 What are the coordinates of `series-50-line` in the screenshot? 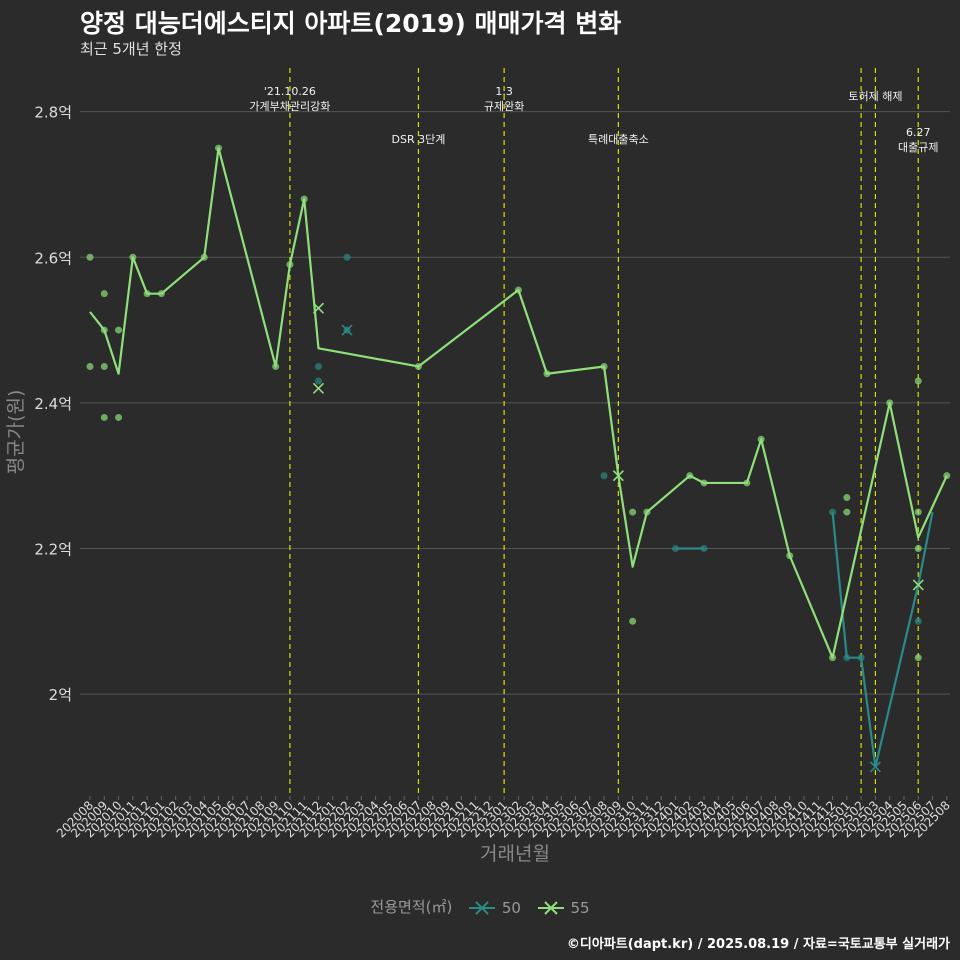 It's located at (882, 639).